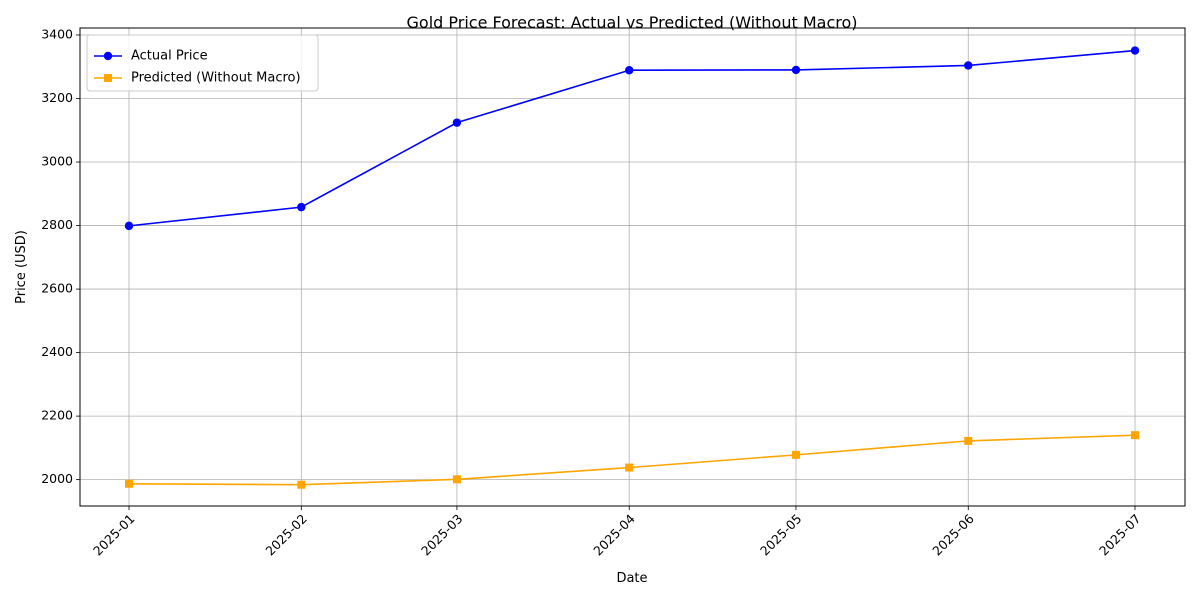  I want to click on x-tick-label: 2025-04, so click(614, 535).